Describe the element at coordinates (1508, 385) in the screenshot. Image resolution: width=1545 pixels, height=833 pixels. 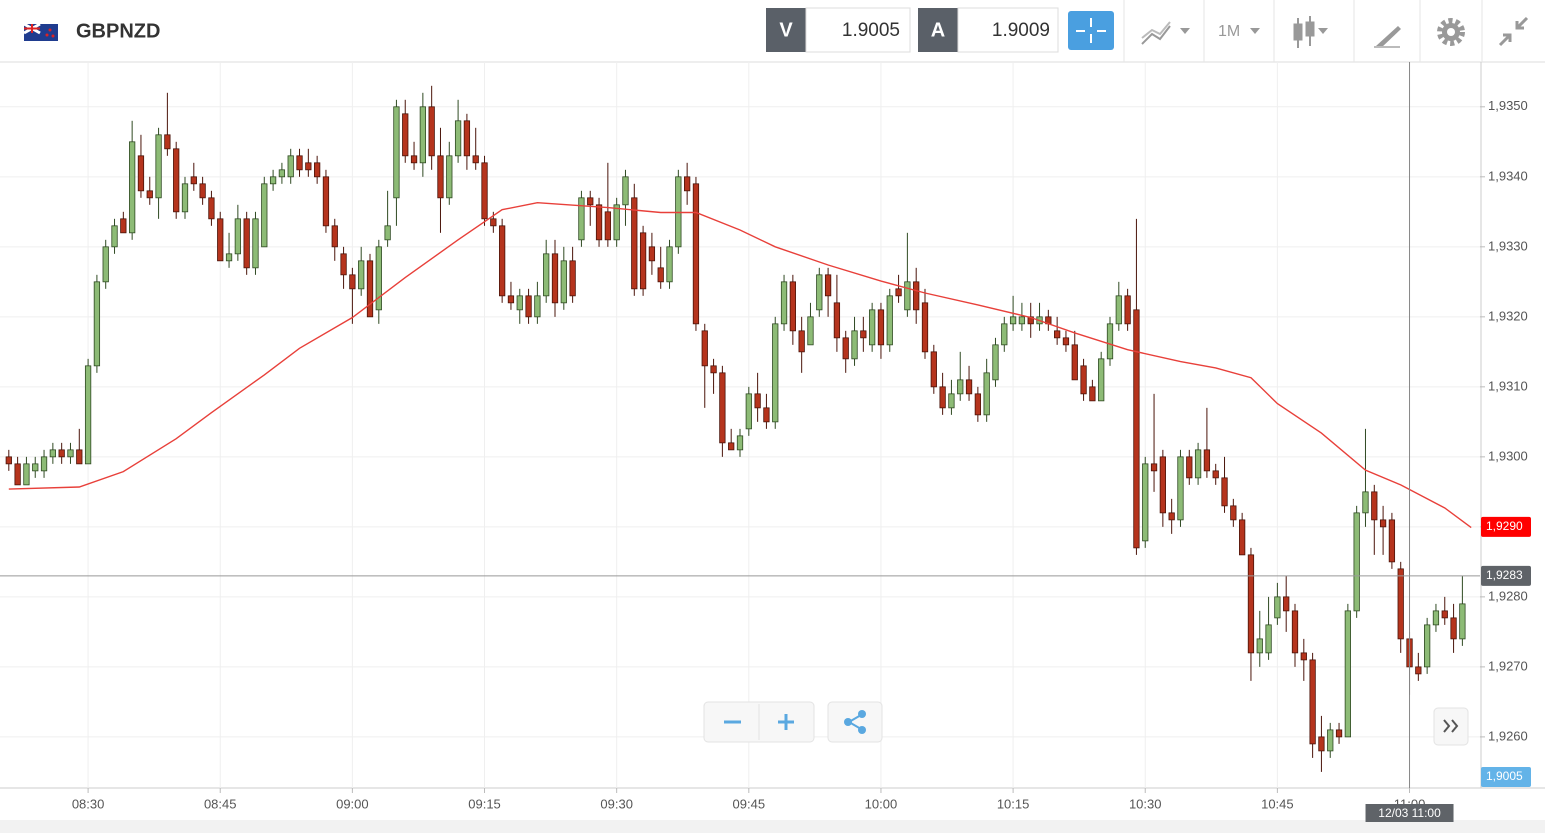
I see `y-tick-label: 1,9310` at that location.